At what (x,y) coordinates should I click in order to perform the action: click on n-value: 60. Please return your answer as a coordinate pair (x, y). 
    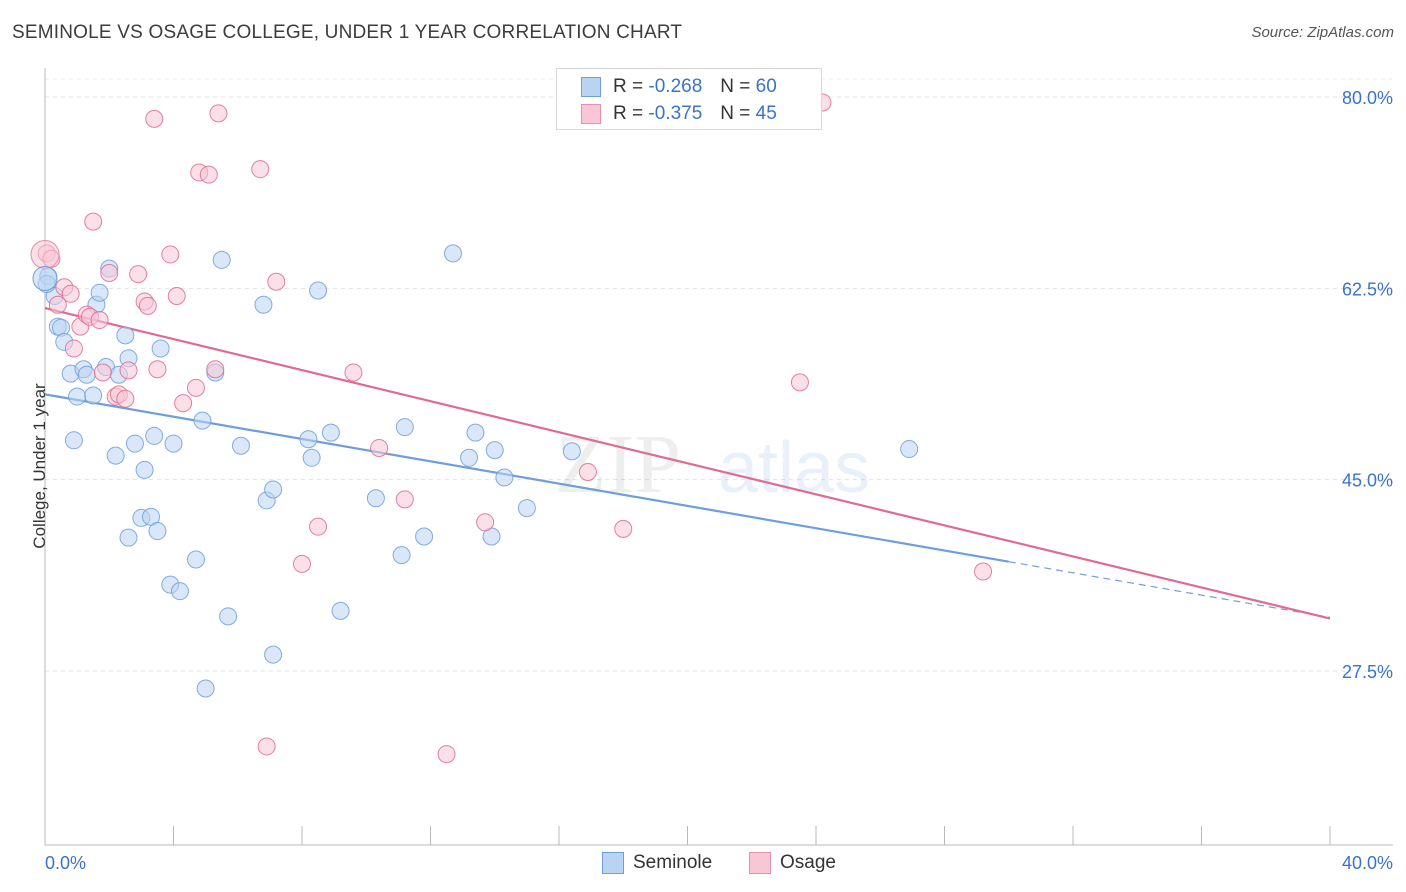
    Looking at the image, I should click on (766, 86).